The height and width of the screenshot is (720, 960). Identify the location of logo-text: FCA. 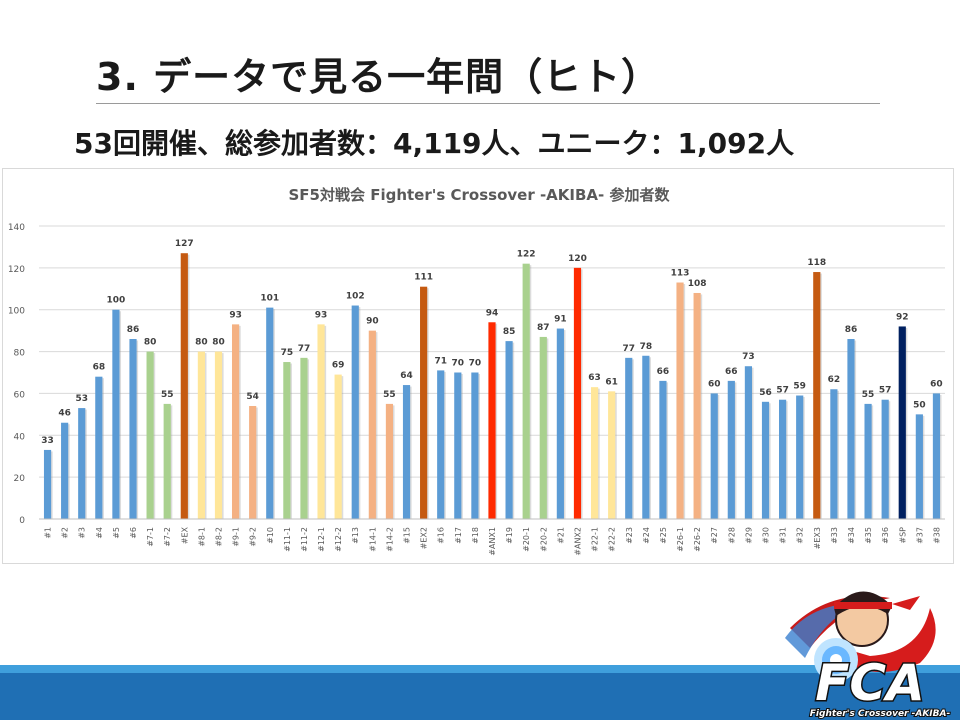
(870, 683).